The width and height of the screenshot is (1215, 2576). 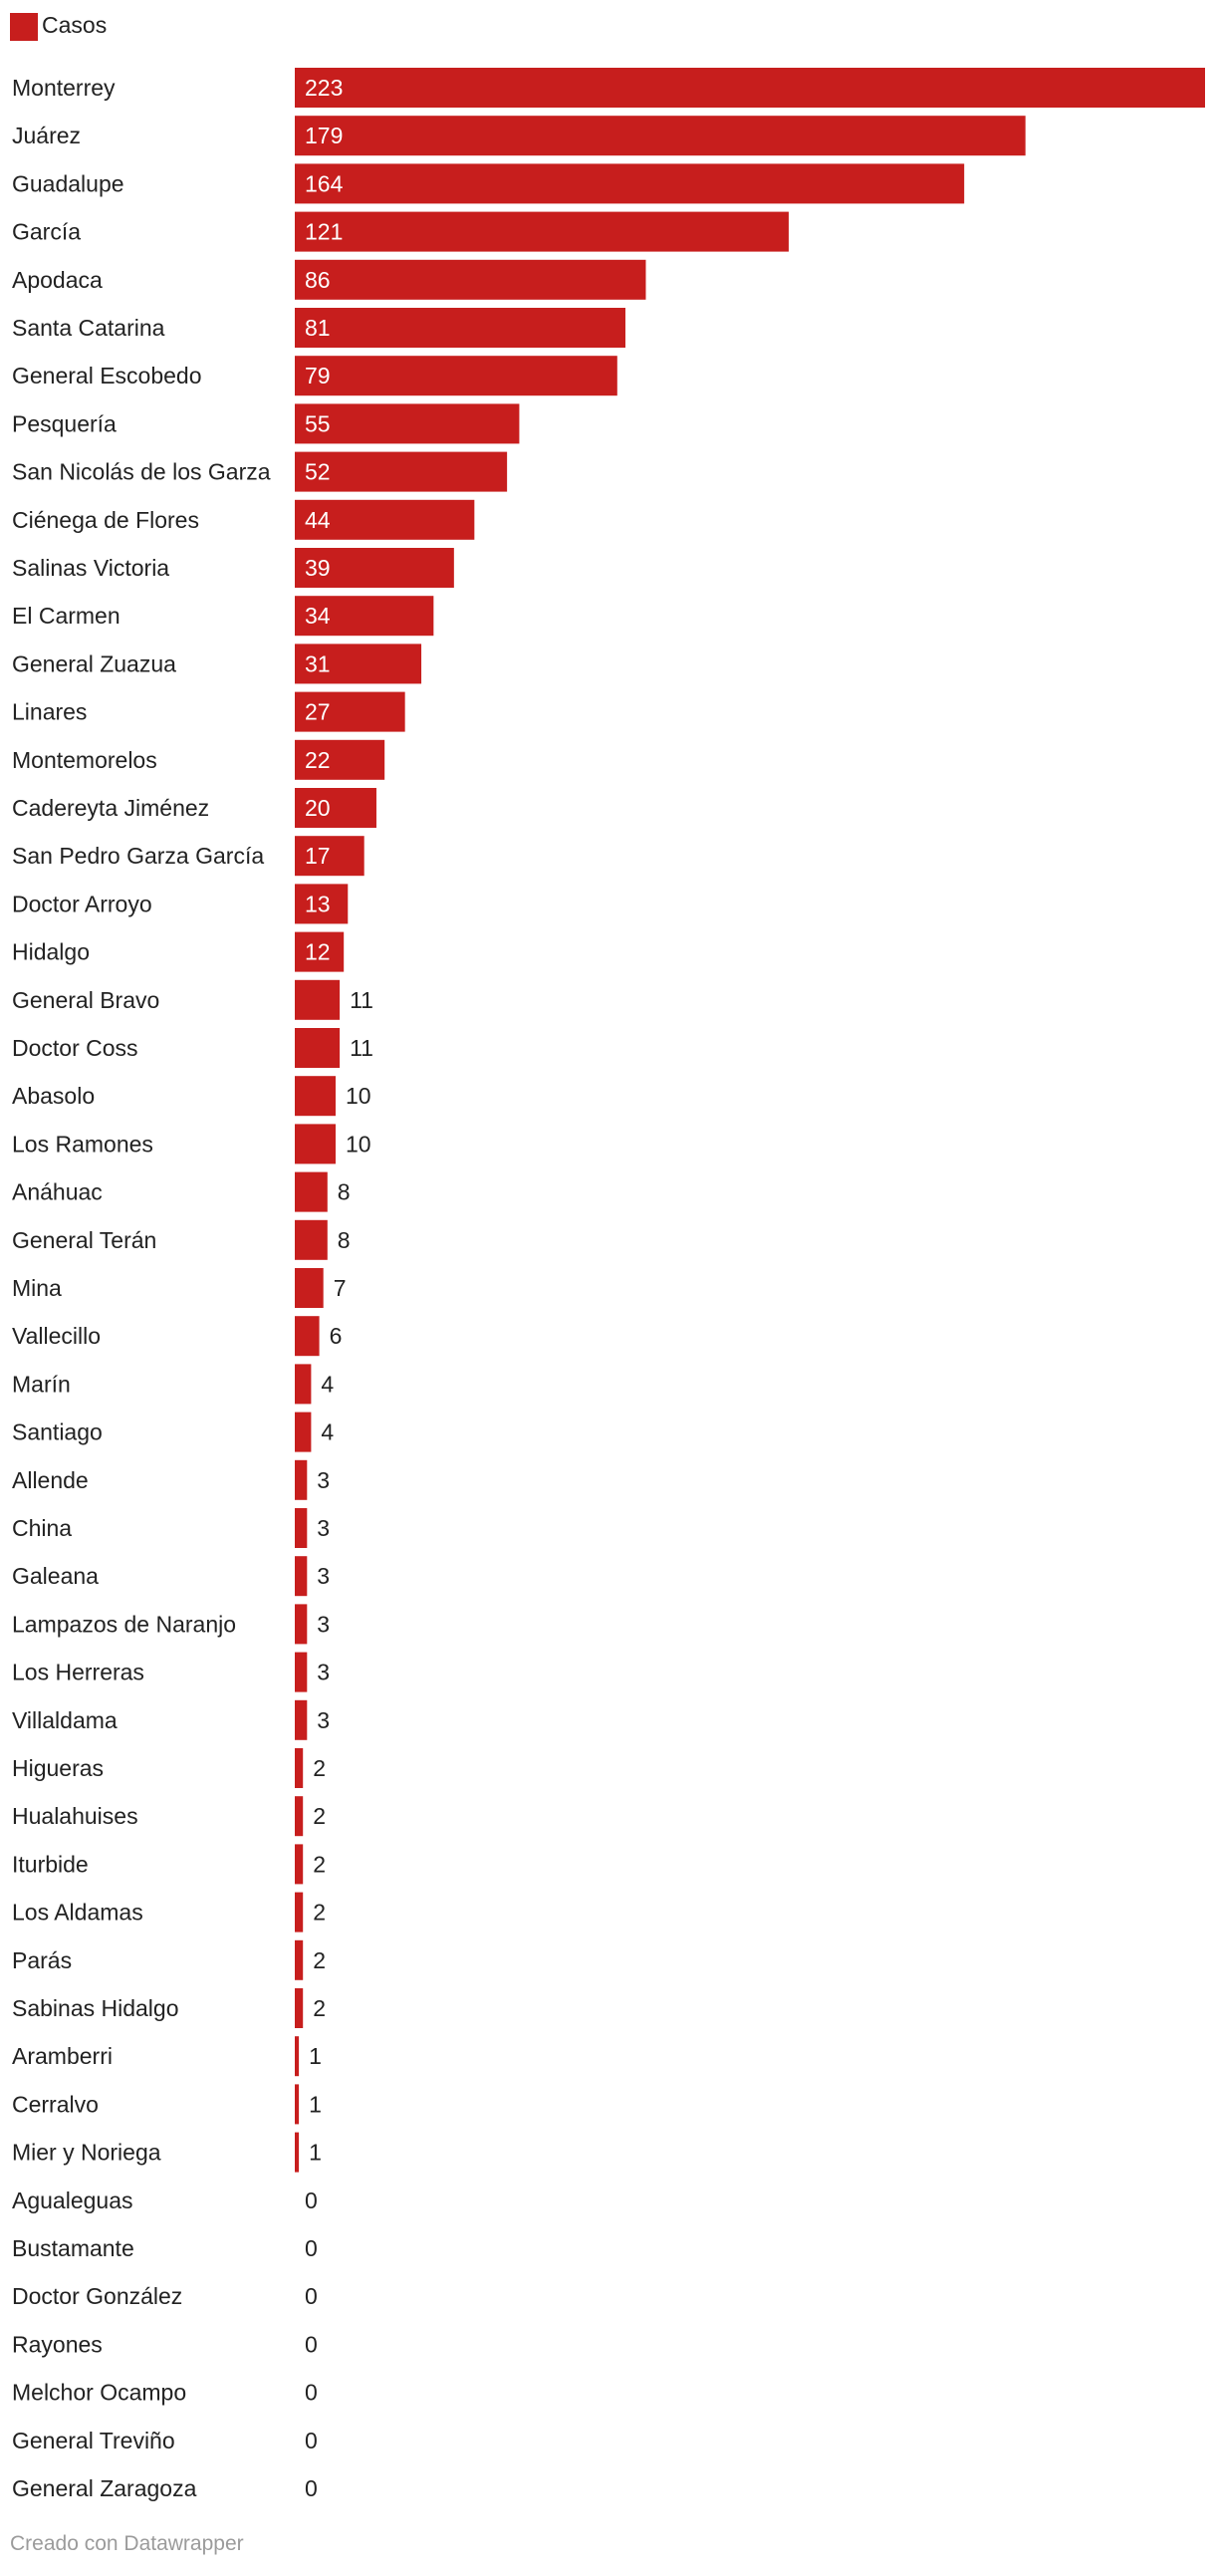 What do you see at coordinates (97, 2296) in the screenshot?
I see `category-label: Doctor González` at bounding box center [97, 2296].